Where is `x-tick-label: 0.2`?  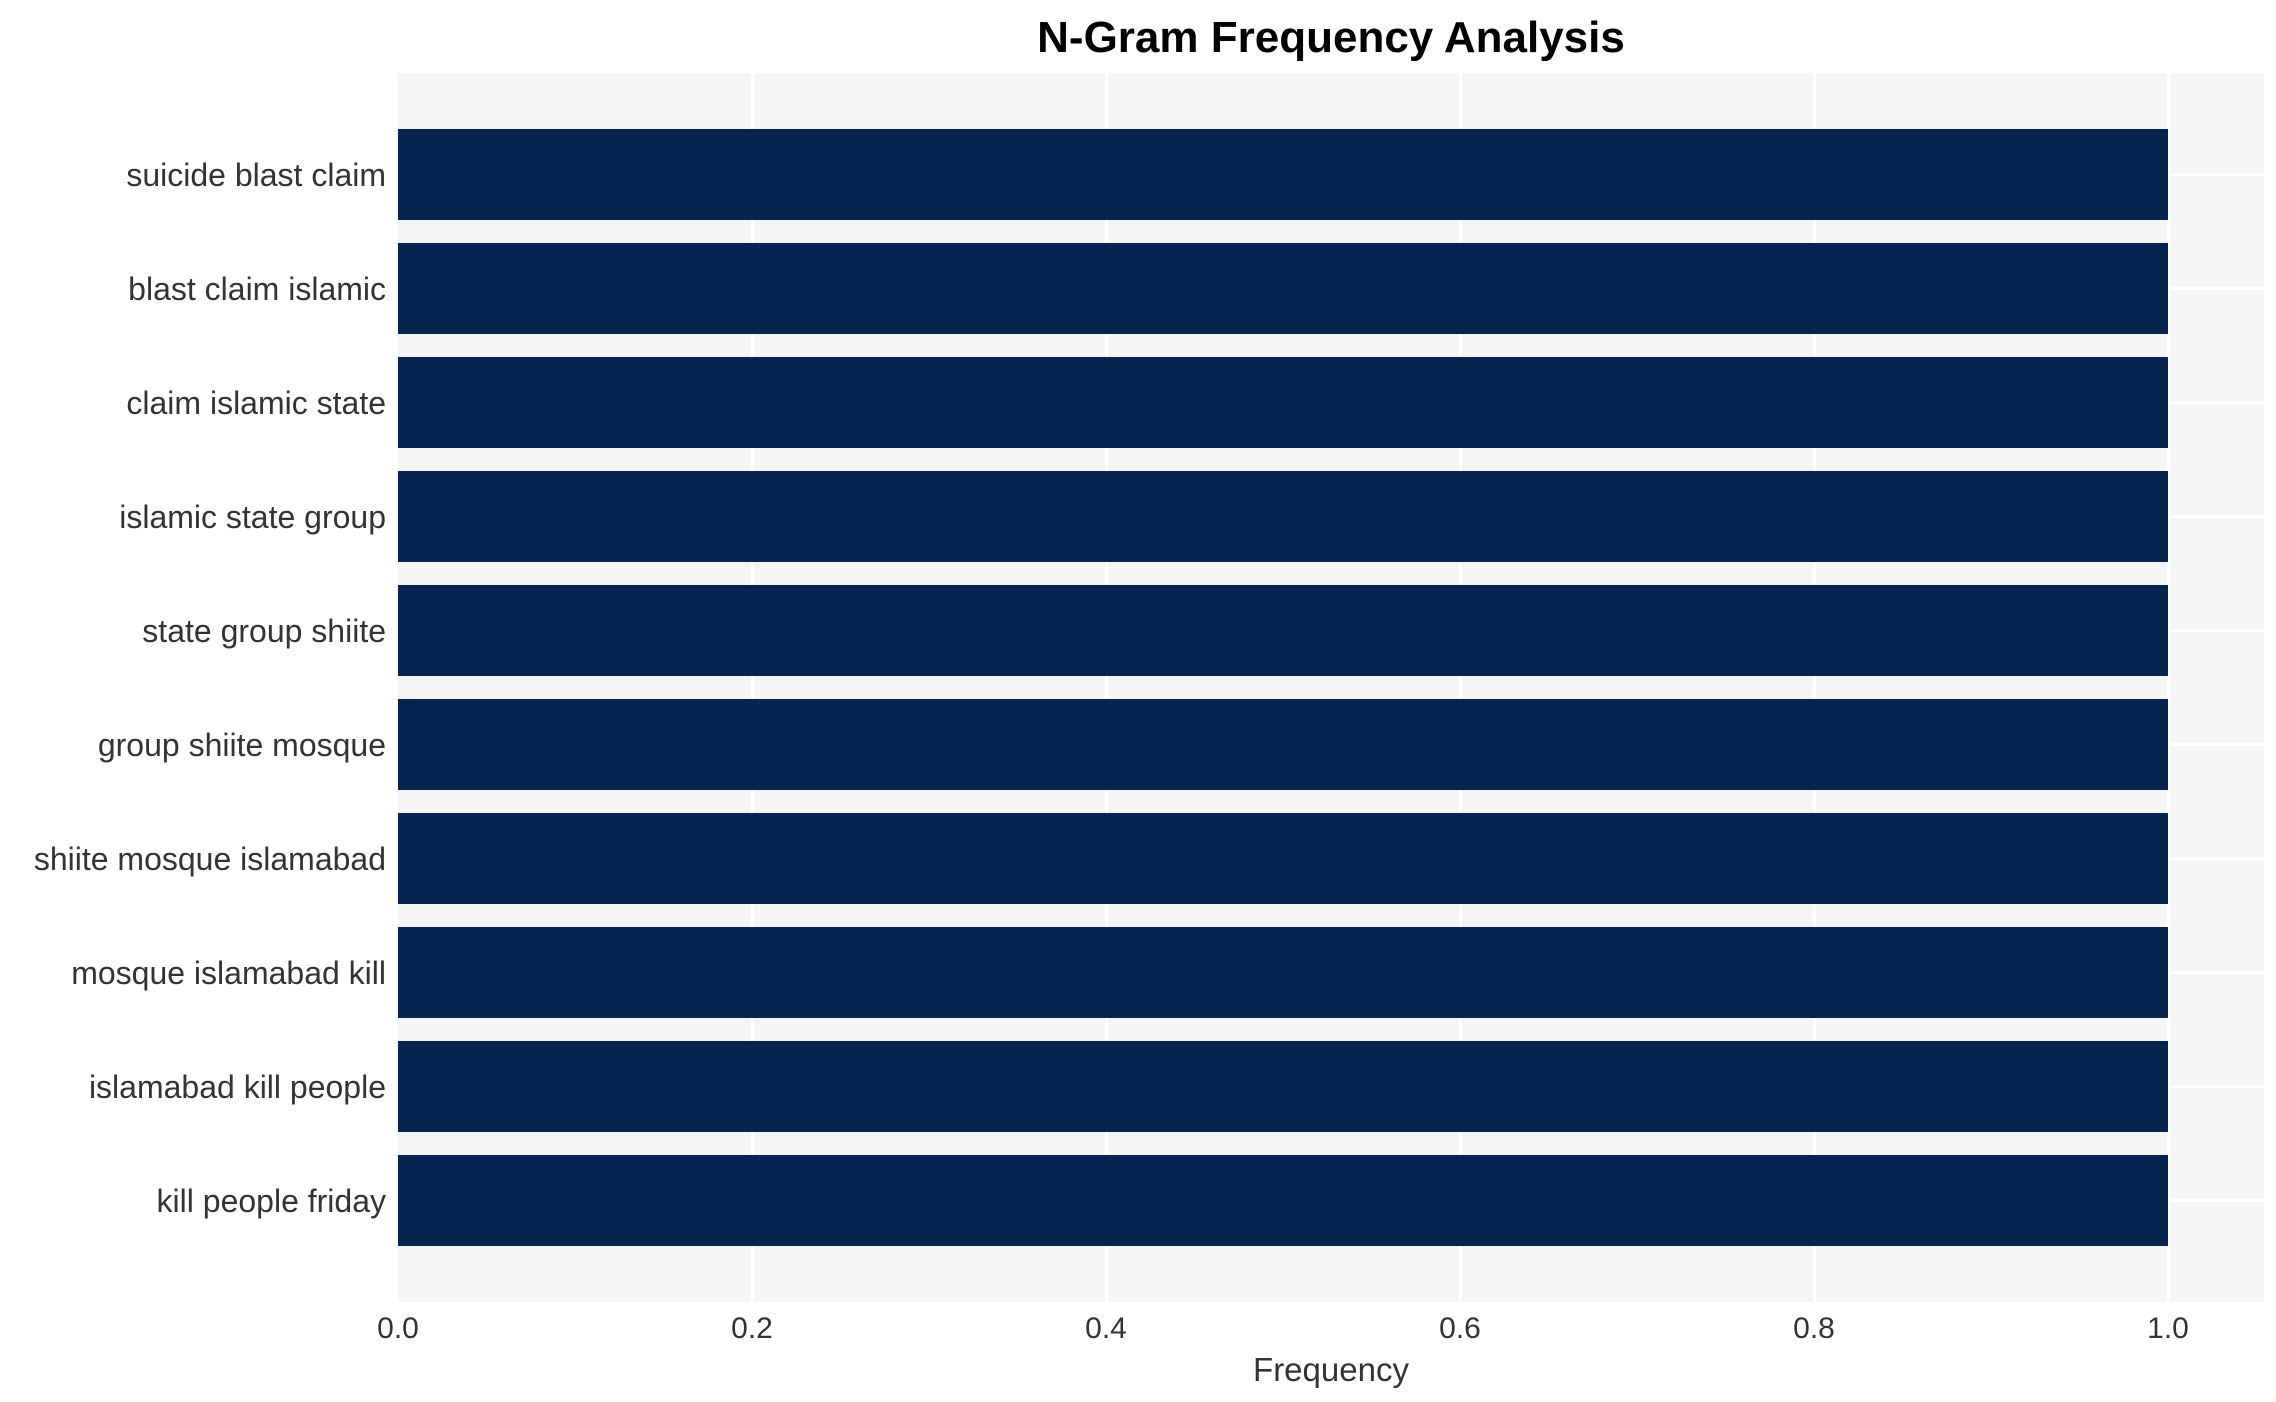
x-tick-label: 0.2 is located at coordinates (752, 1328).